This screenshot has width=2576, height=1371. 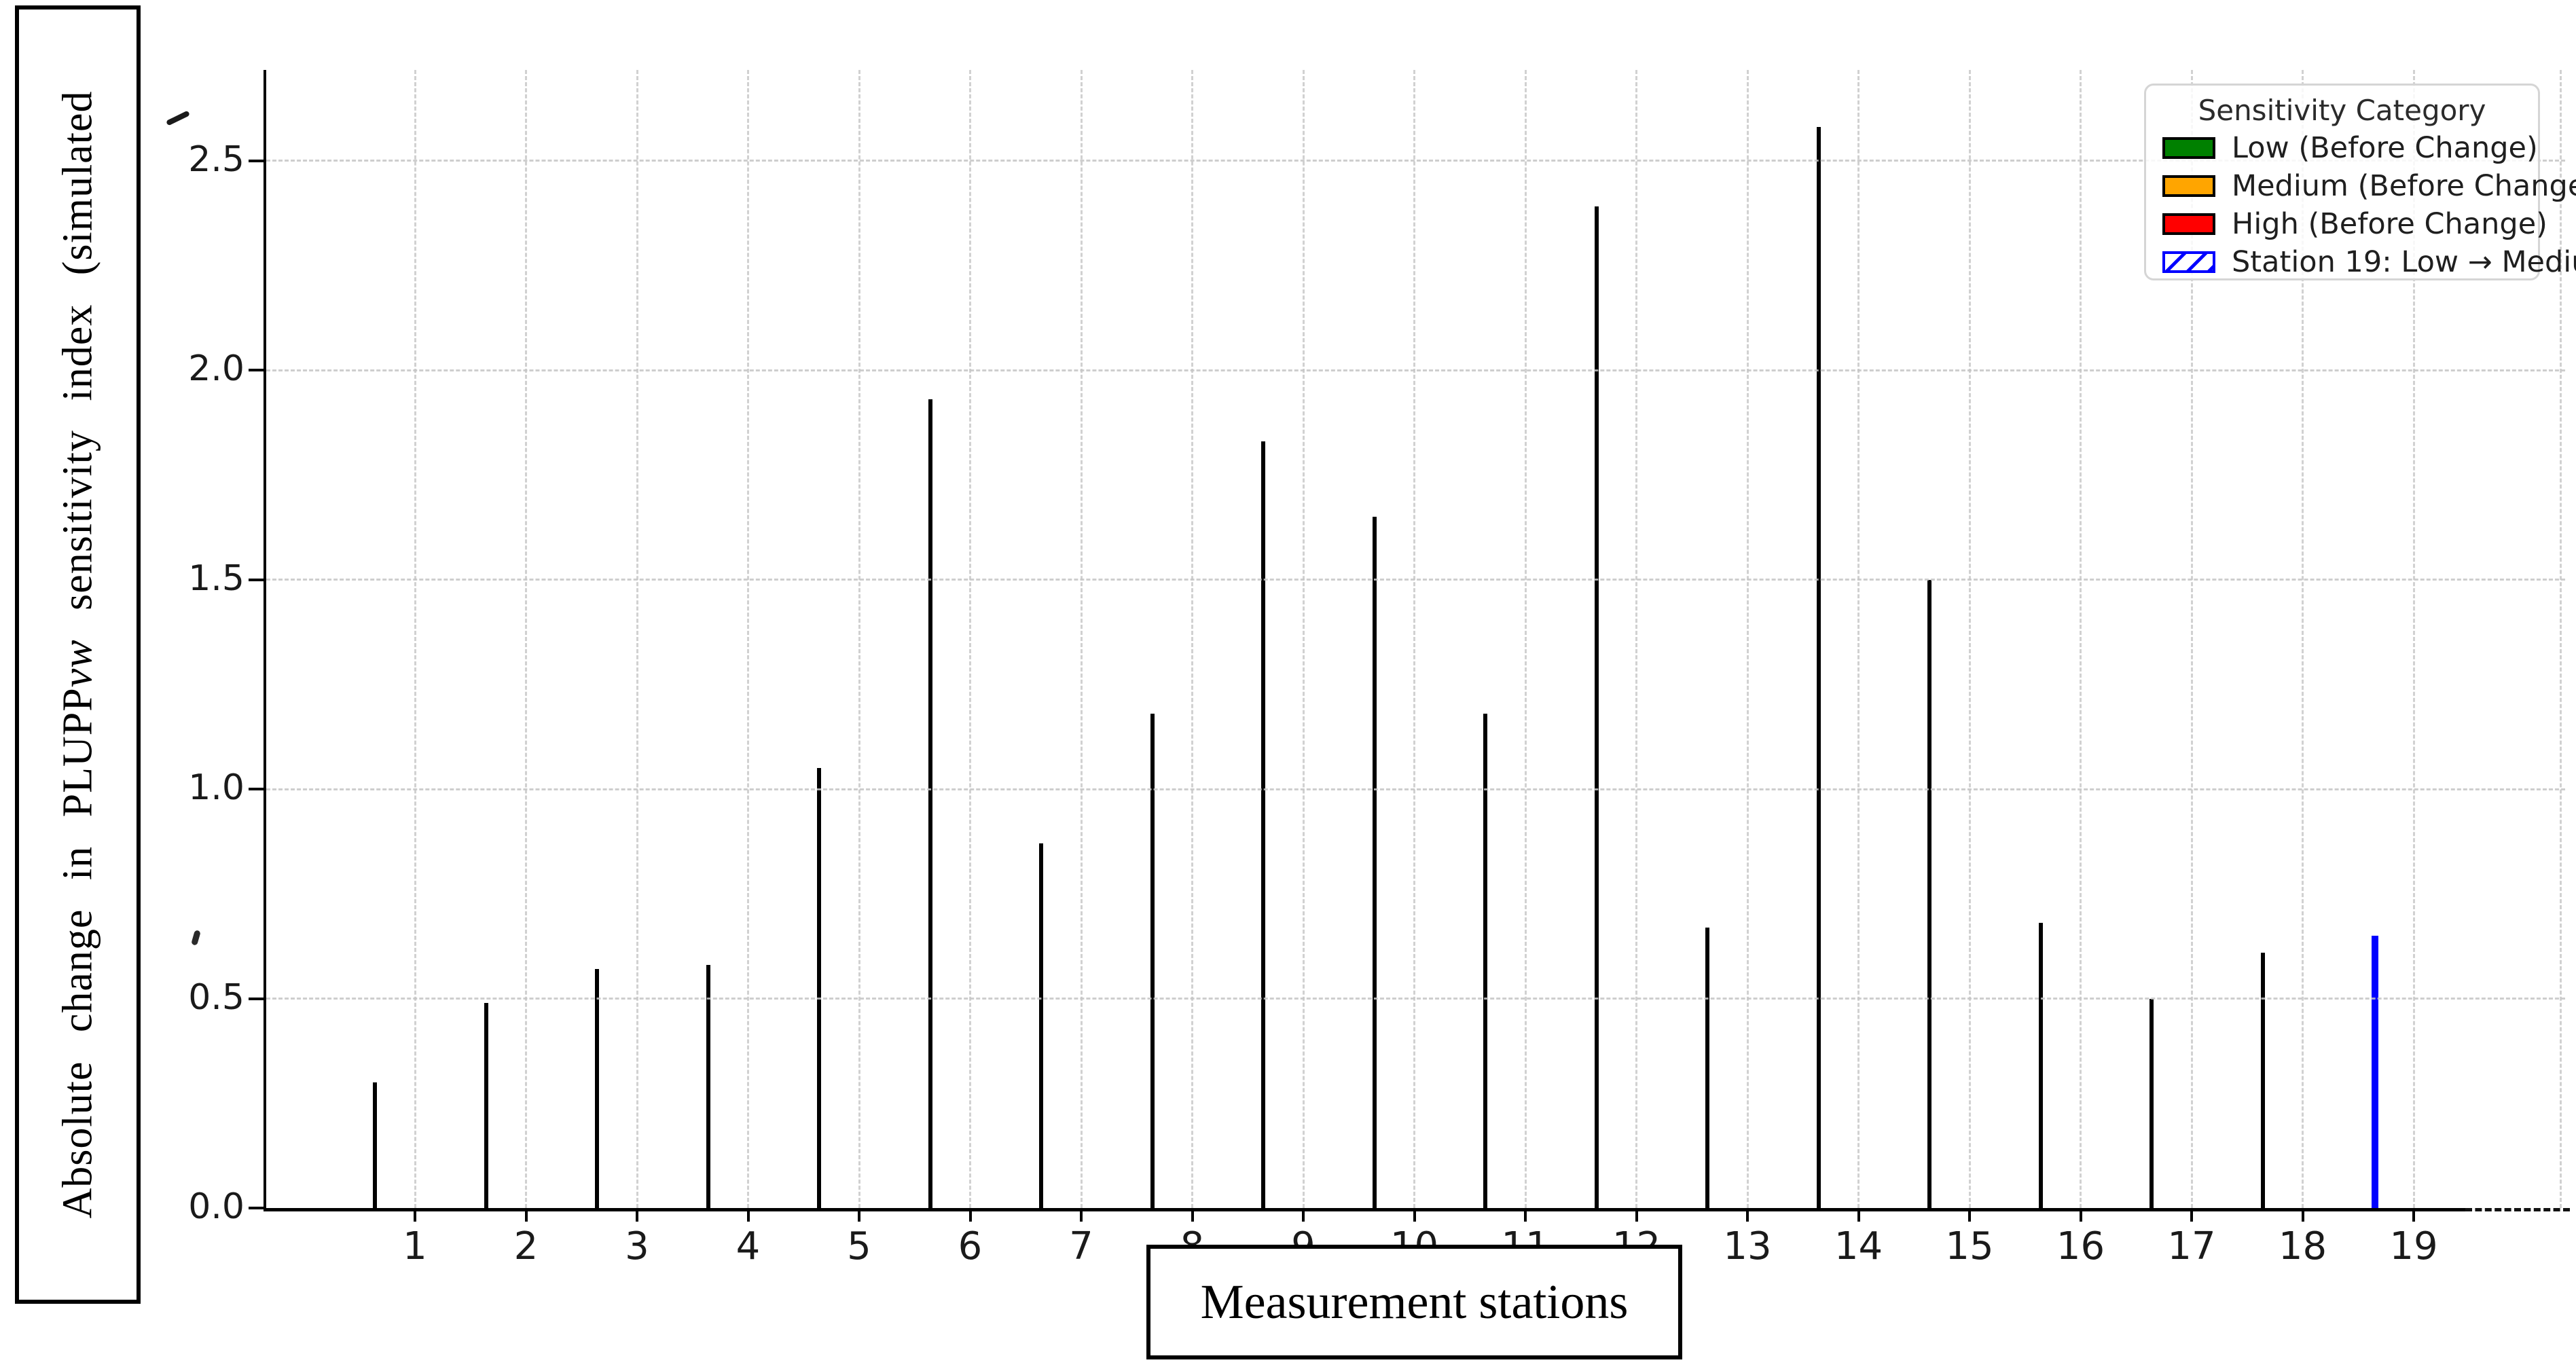 What do you see at coordinates (216, 578) in the screenshot?
I see `y-tick-label: 1.5` at bounding box center [216, 578].